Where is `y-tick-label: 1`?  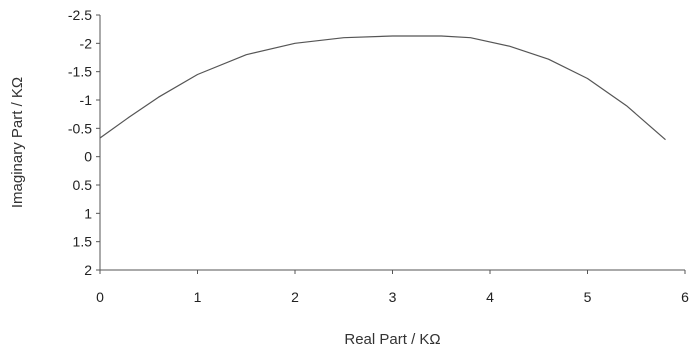
y-tick-label: 1 is located at coordinates (88, 213).